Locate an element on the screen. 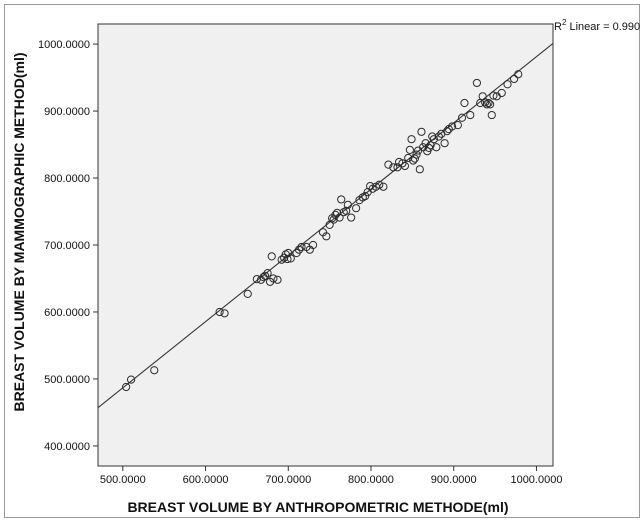  y-tick-label: 800.0000 is located at coordinates (67, 179).